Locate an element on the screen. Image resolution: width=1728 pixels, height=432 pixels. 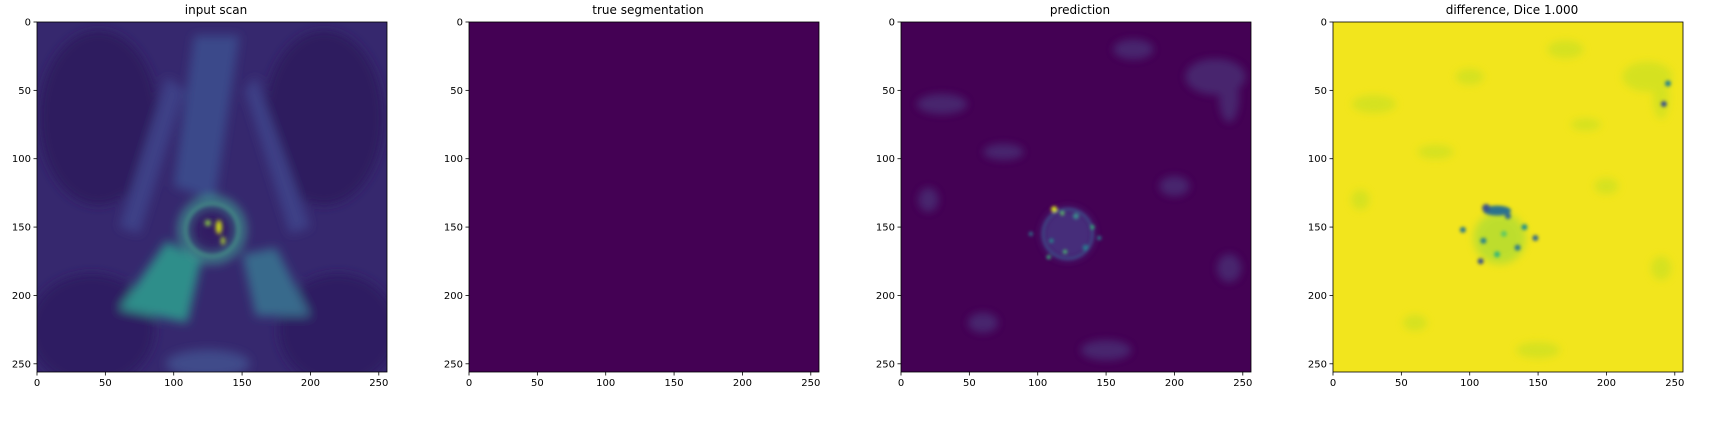
panel-title: prediction is located at coordinates (1080, 10).